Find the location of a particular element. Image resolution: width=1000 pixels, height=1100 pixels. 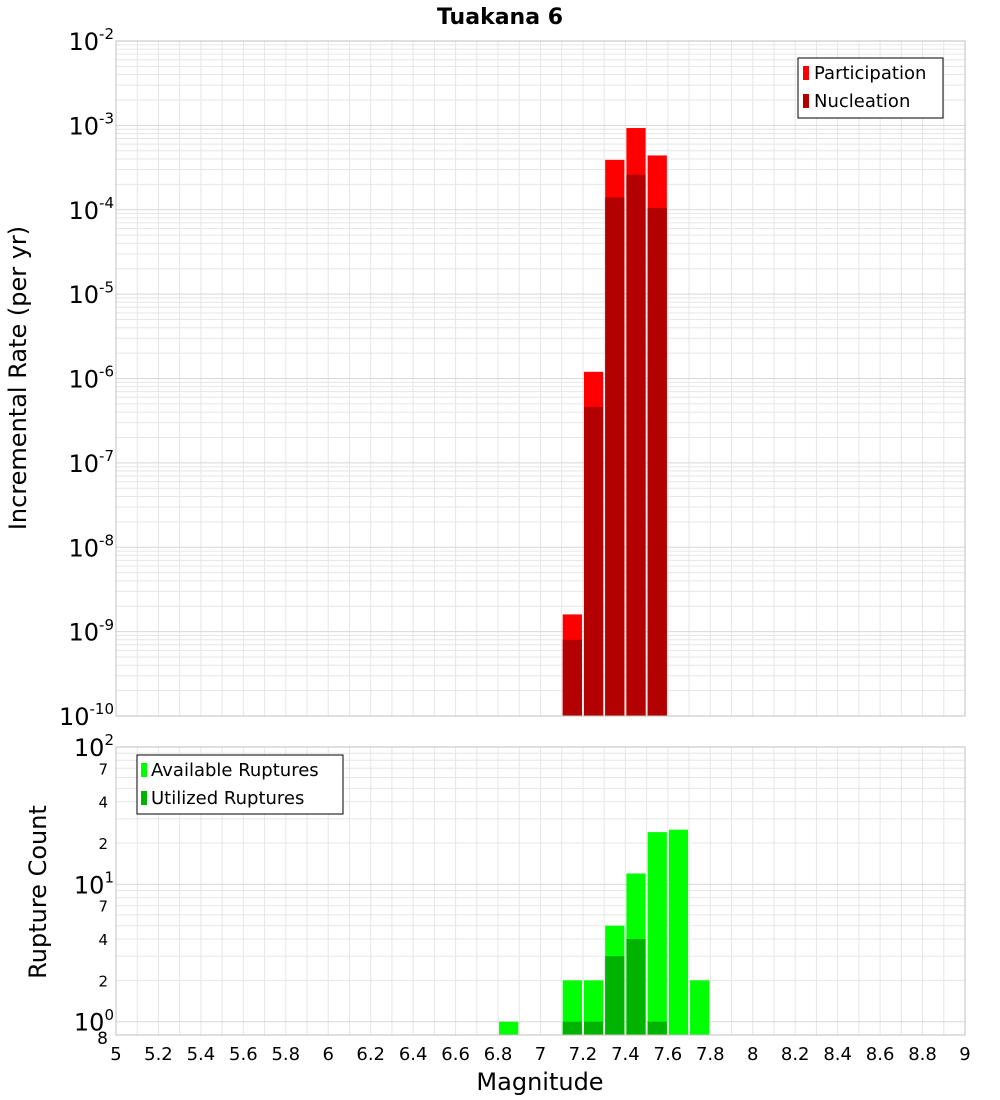

legend-label-participation: Participation is located at coordinates (870, 73).